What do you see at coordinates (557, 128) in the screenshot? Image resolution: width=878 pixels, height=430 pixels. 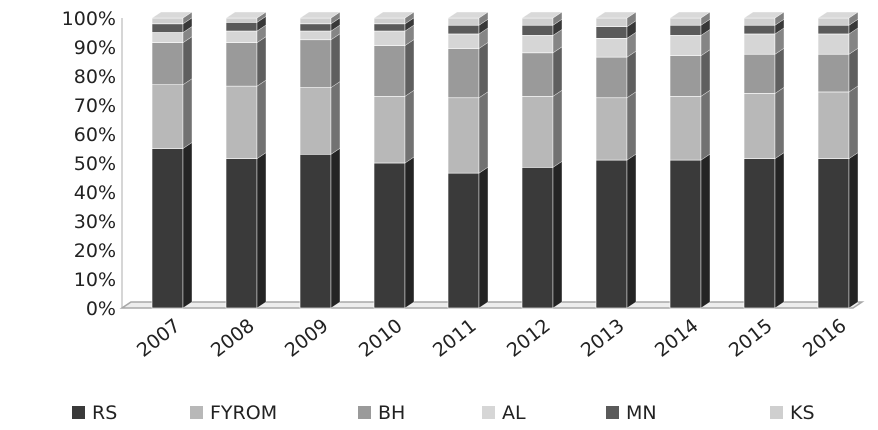 I see `bar-side-FYROM-2012` at bounding box center [557, 128].